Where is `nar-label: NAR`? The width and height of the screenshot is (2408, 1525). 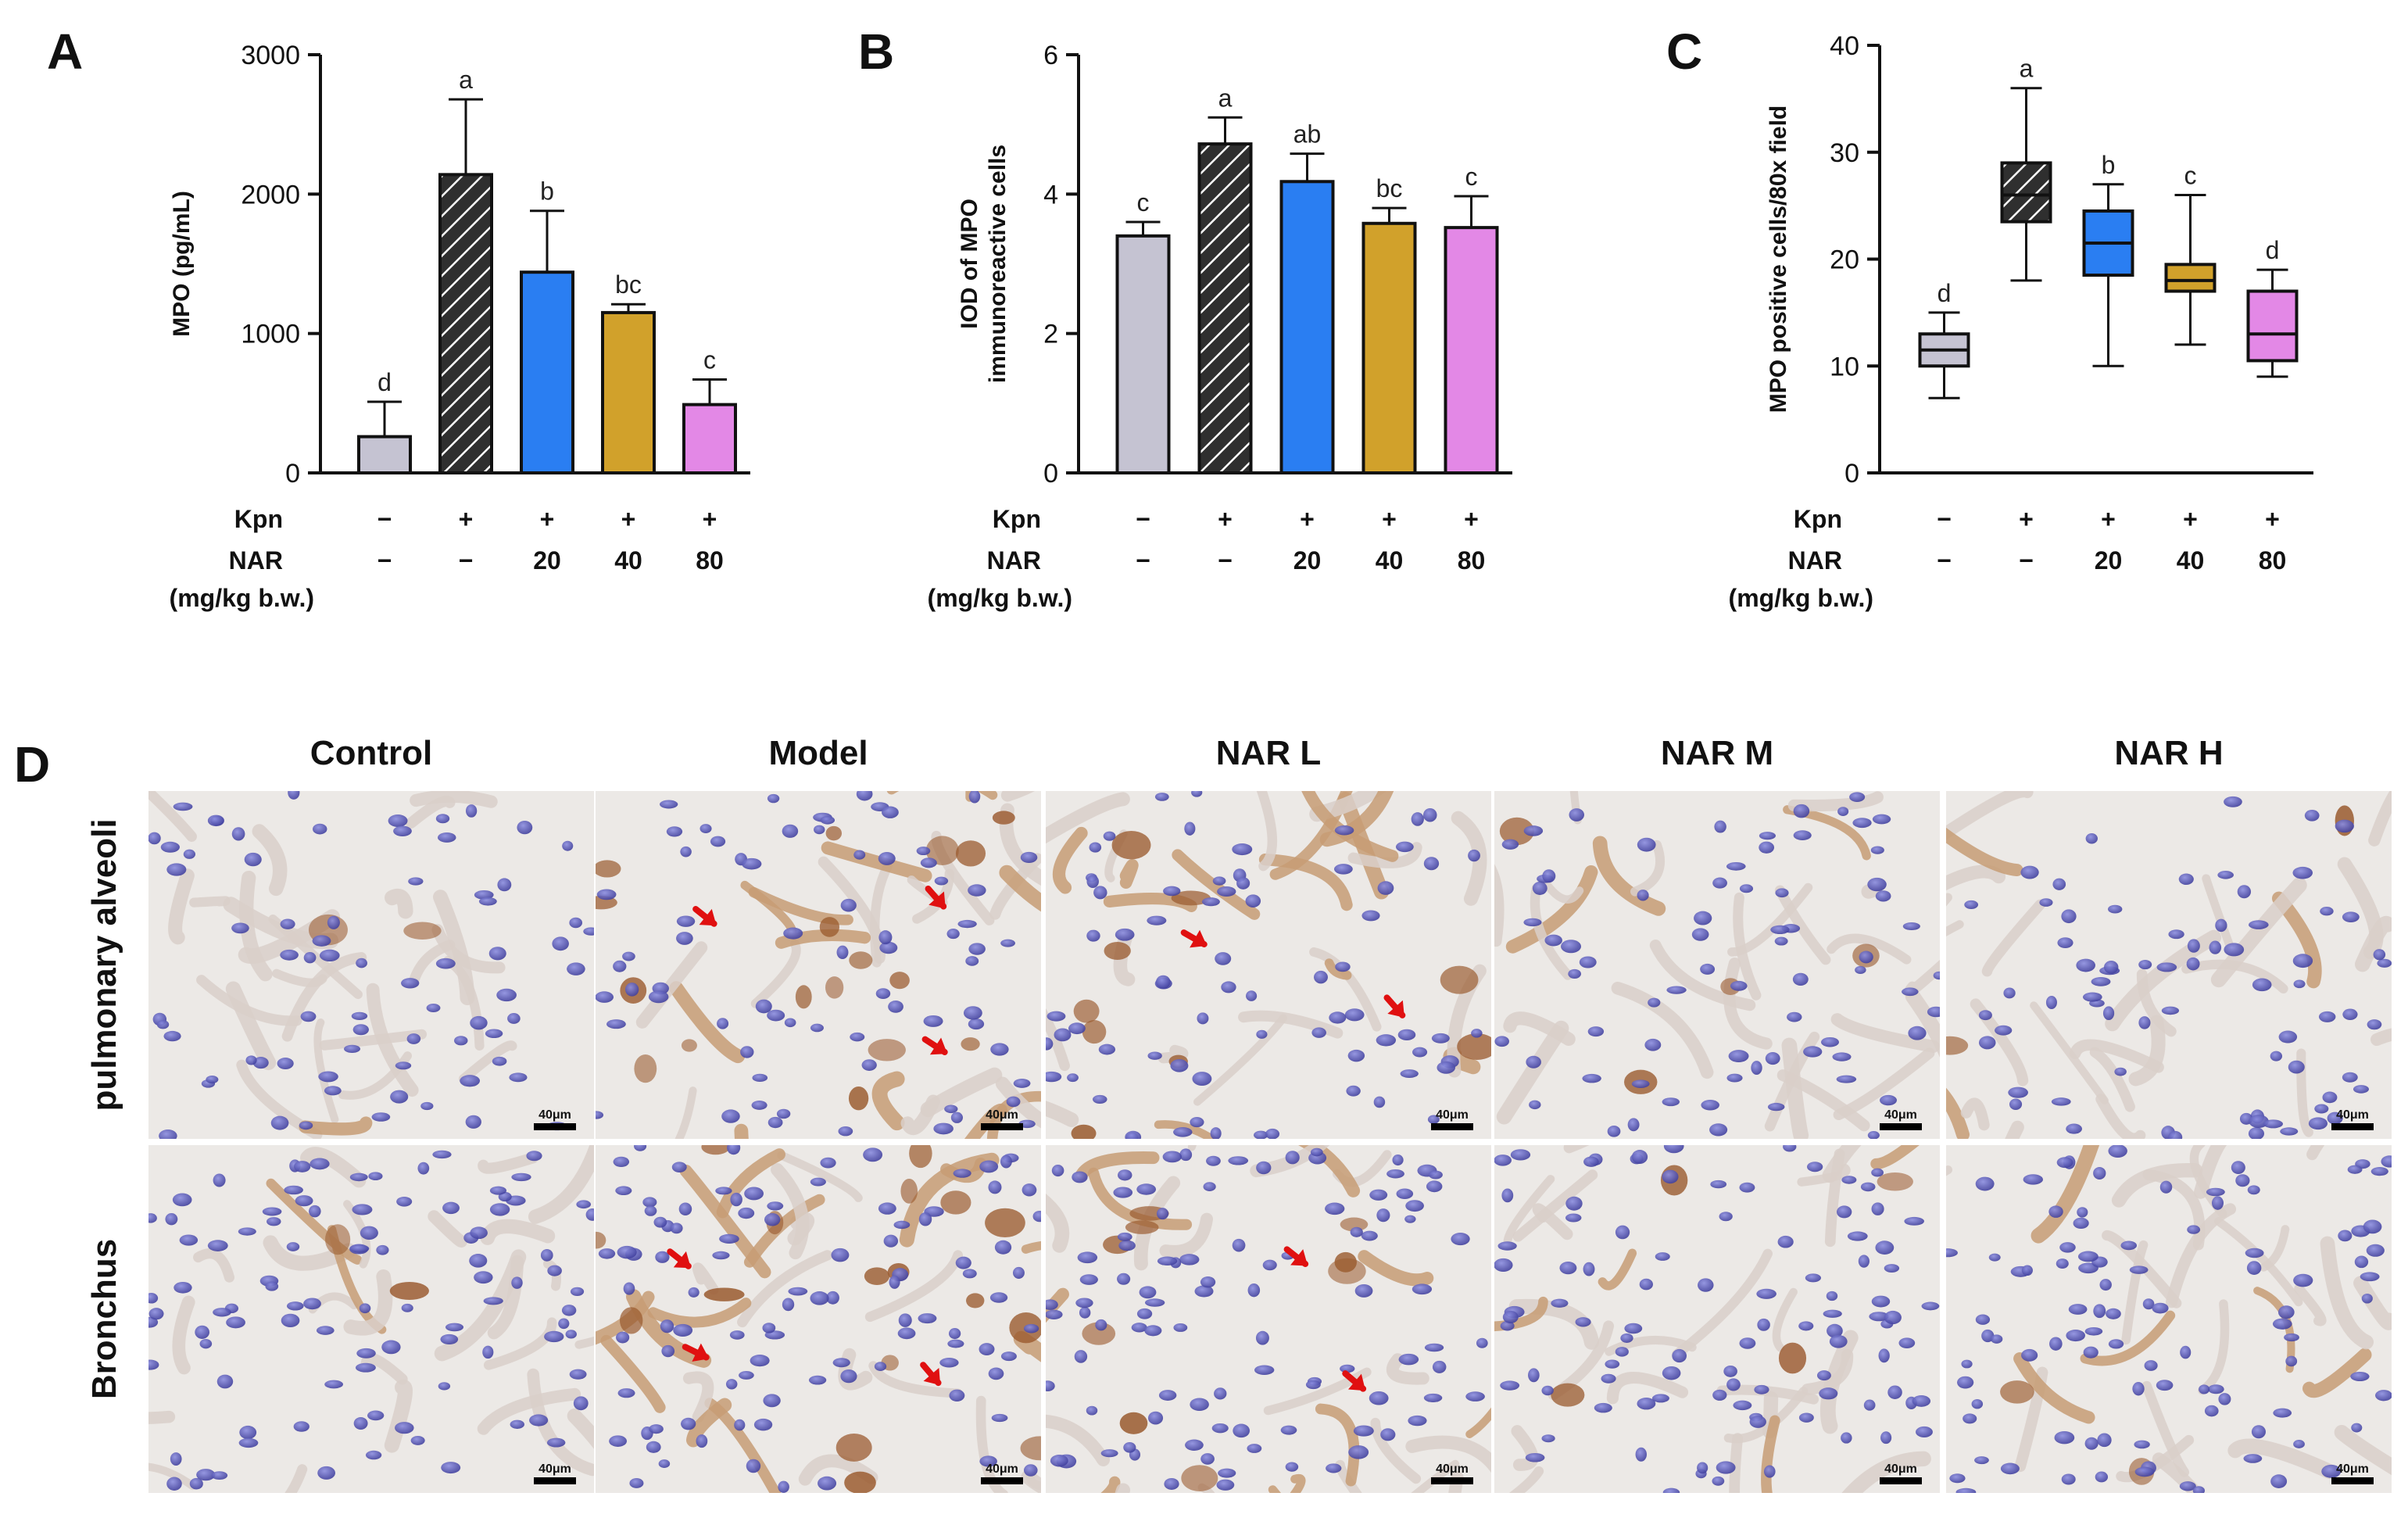
nar-label: NAR is located at coordinates (1014, 560).